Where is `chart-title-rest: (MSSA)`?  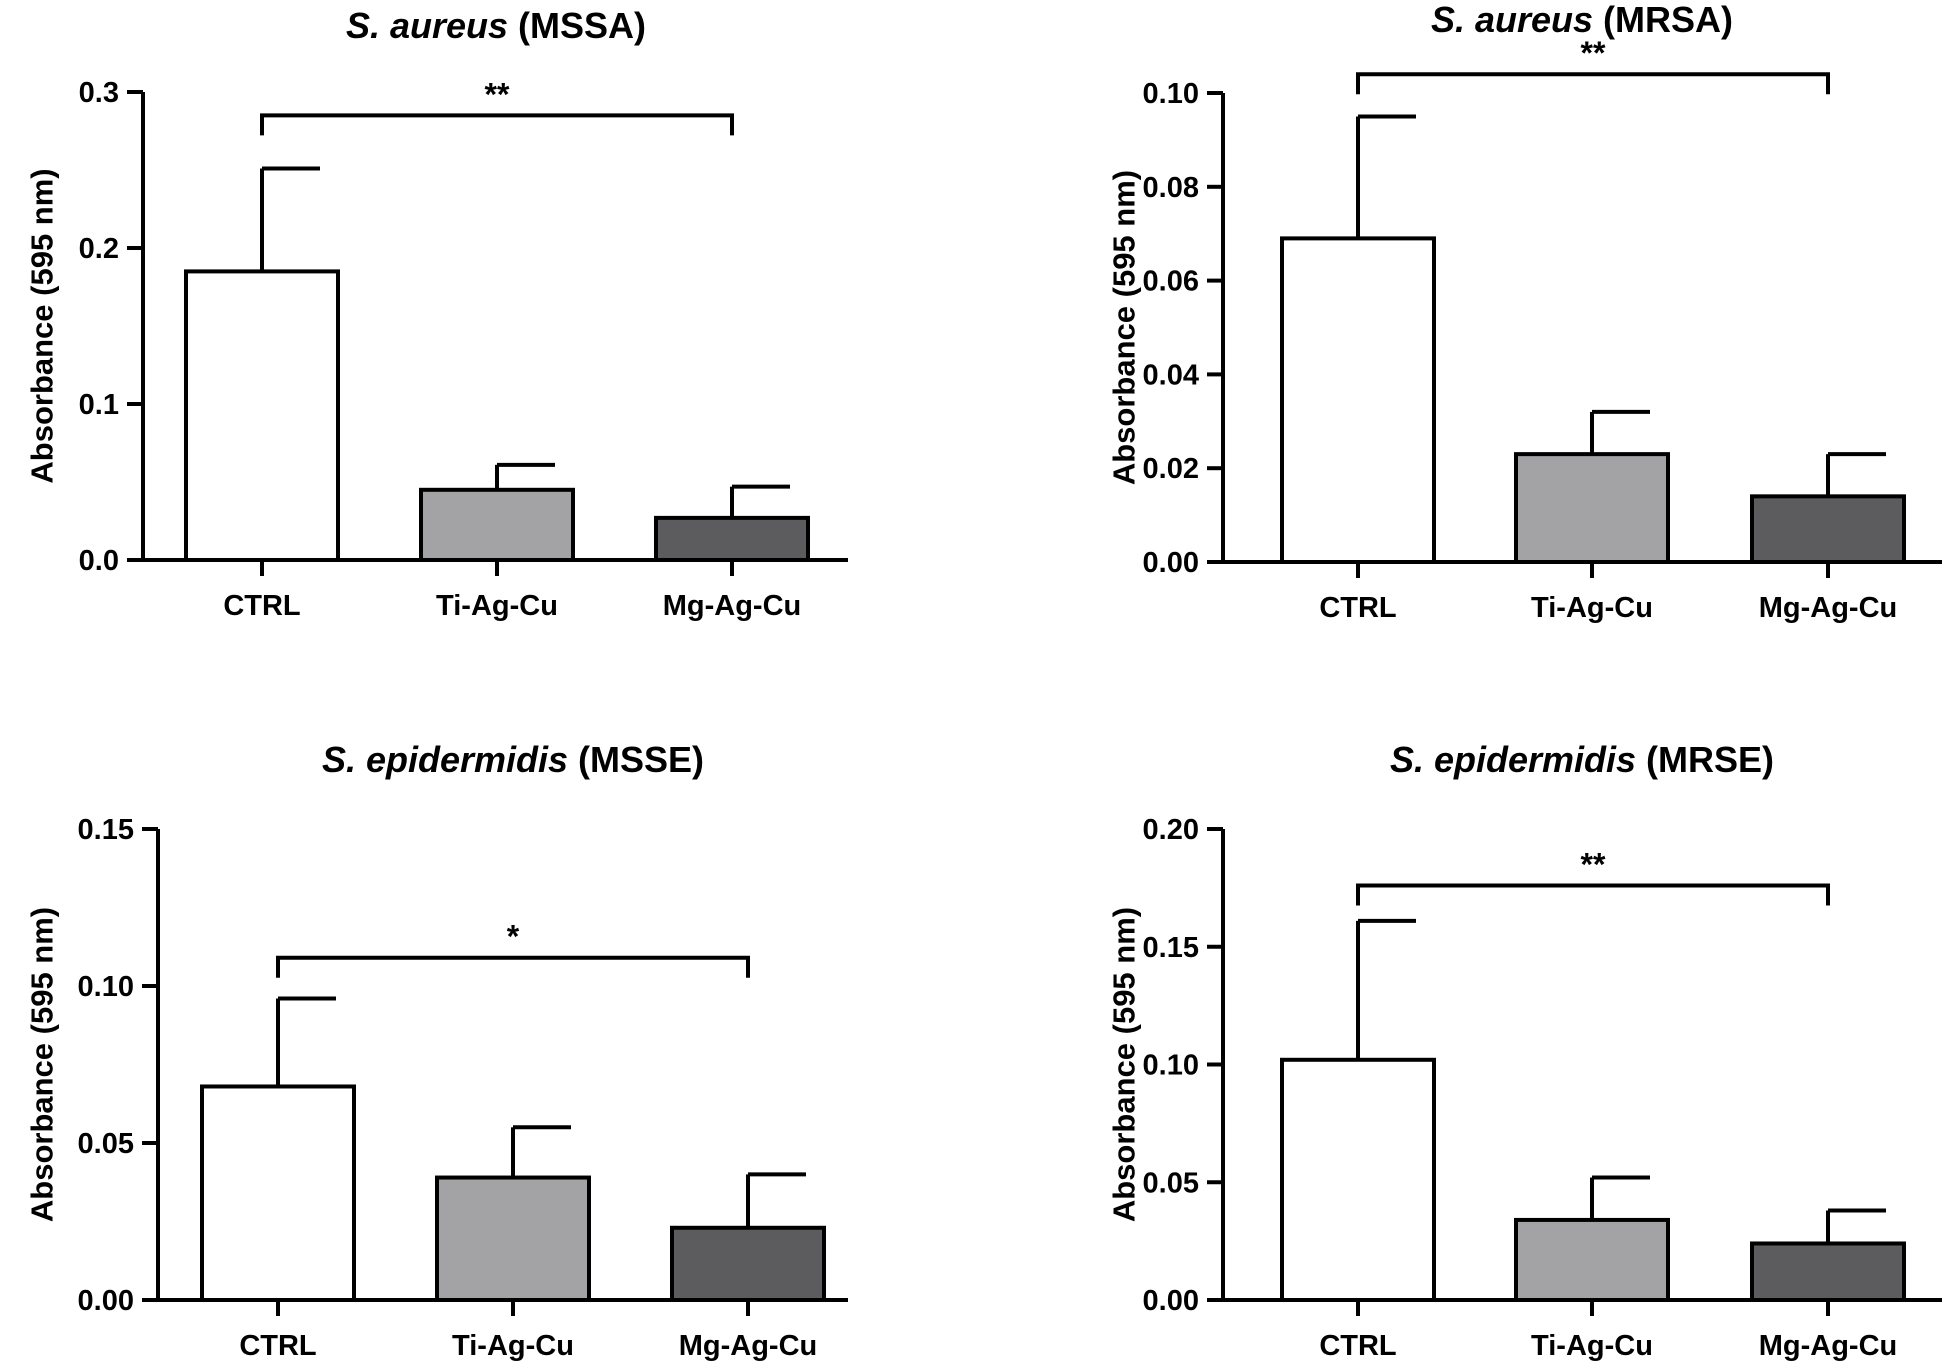 chart-title-rest: (MSSA) is located at coordinates (577, 25).